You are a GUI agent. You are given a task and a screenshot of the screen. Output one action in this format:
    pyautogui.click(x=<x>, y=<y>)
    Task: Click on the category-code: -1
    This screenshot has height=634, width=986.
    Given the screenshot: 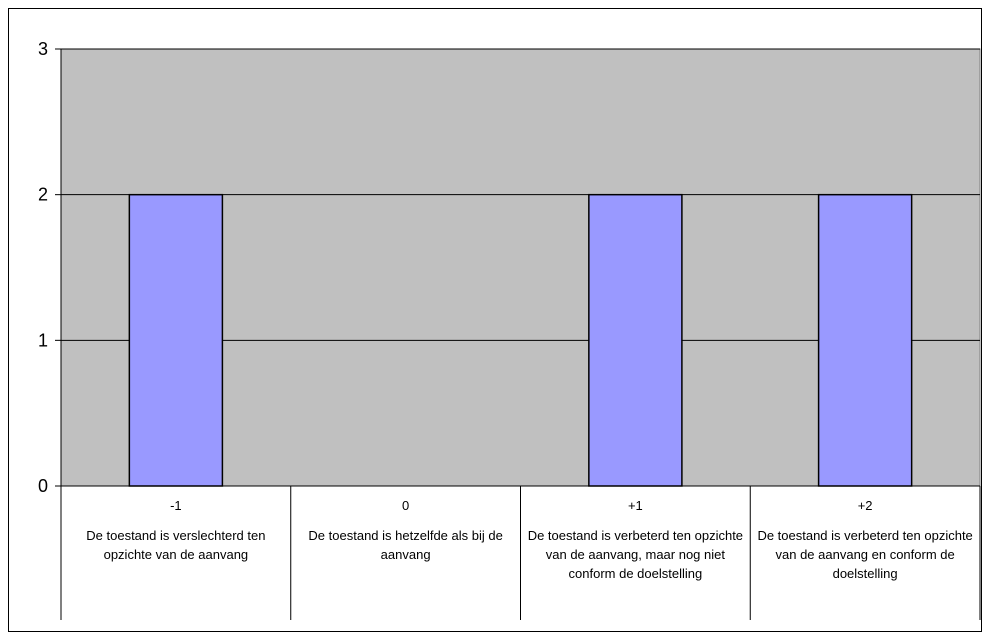 What is the action you would take?
    pyautogui.click(x=176, y=505)
    